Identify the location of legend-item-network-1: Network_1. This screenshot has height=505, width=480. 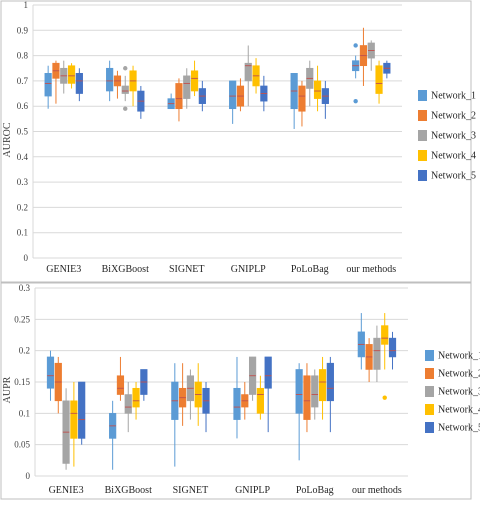
(447, 96).